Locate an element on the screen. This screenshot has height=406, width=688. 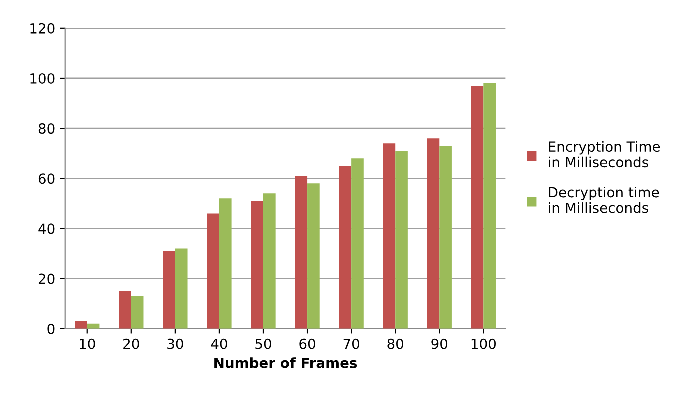
x-tick-label: 50 is located at coordinates (264, 344).